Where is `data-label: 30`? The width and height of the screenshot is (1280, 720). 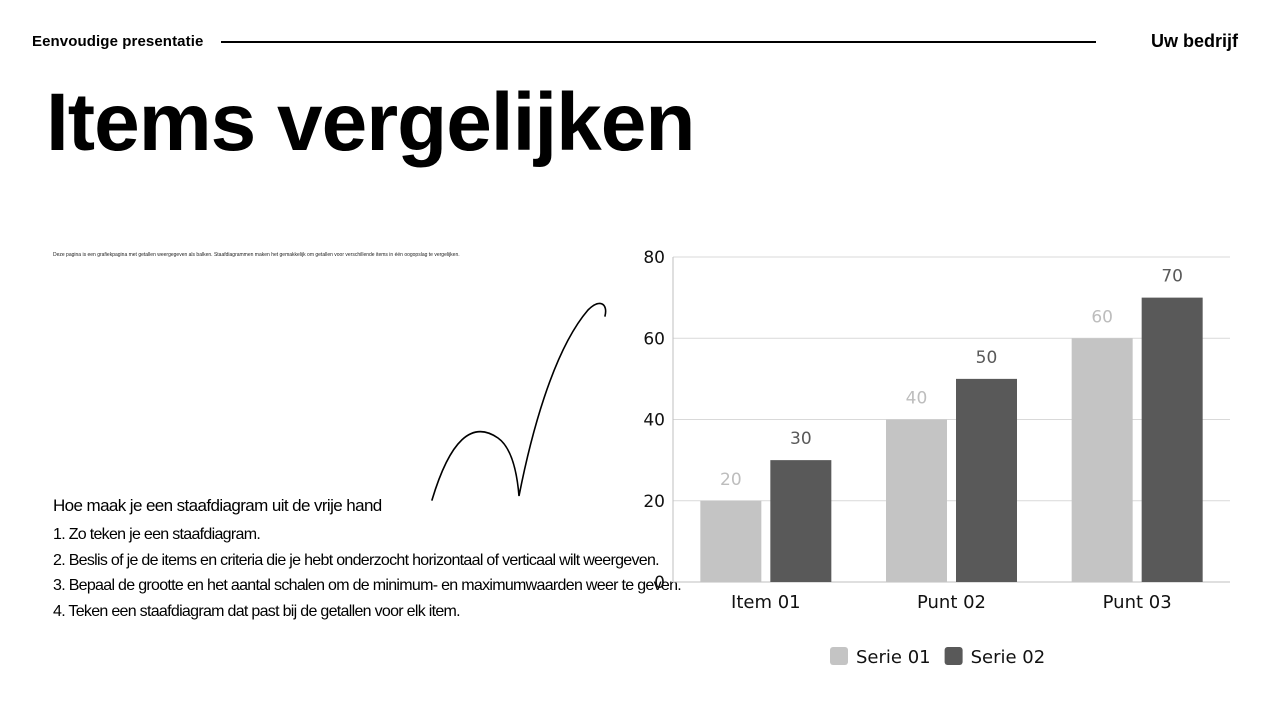 data-label: 30 is located at coordinates (801, 439).